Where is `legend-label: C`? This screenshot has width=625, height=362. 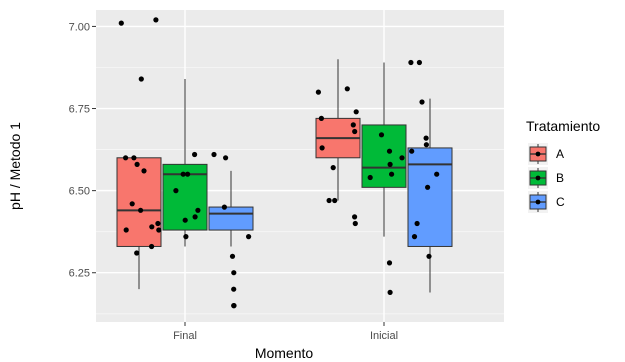
legend-label: C is located at coordinates (560, 202).